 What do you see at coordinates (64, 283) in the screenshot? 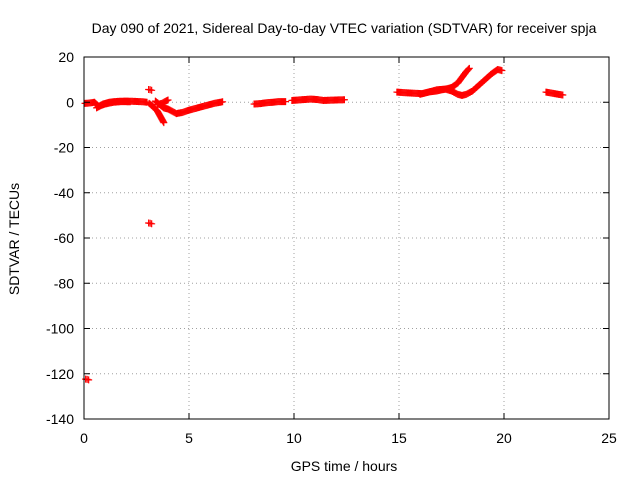
I see `y-tick-label: -80` at bounding box center [64, 283].